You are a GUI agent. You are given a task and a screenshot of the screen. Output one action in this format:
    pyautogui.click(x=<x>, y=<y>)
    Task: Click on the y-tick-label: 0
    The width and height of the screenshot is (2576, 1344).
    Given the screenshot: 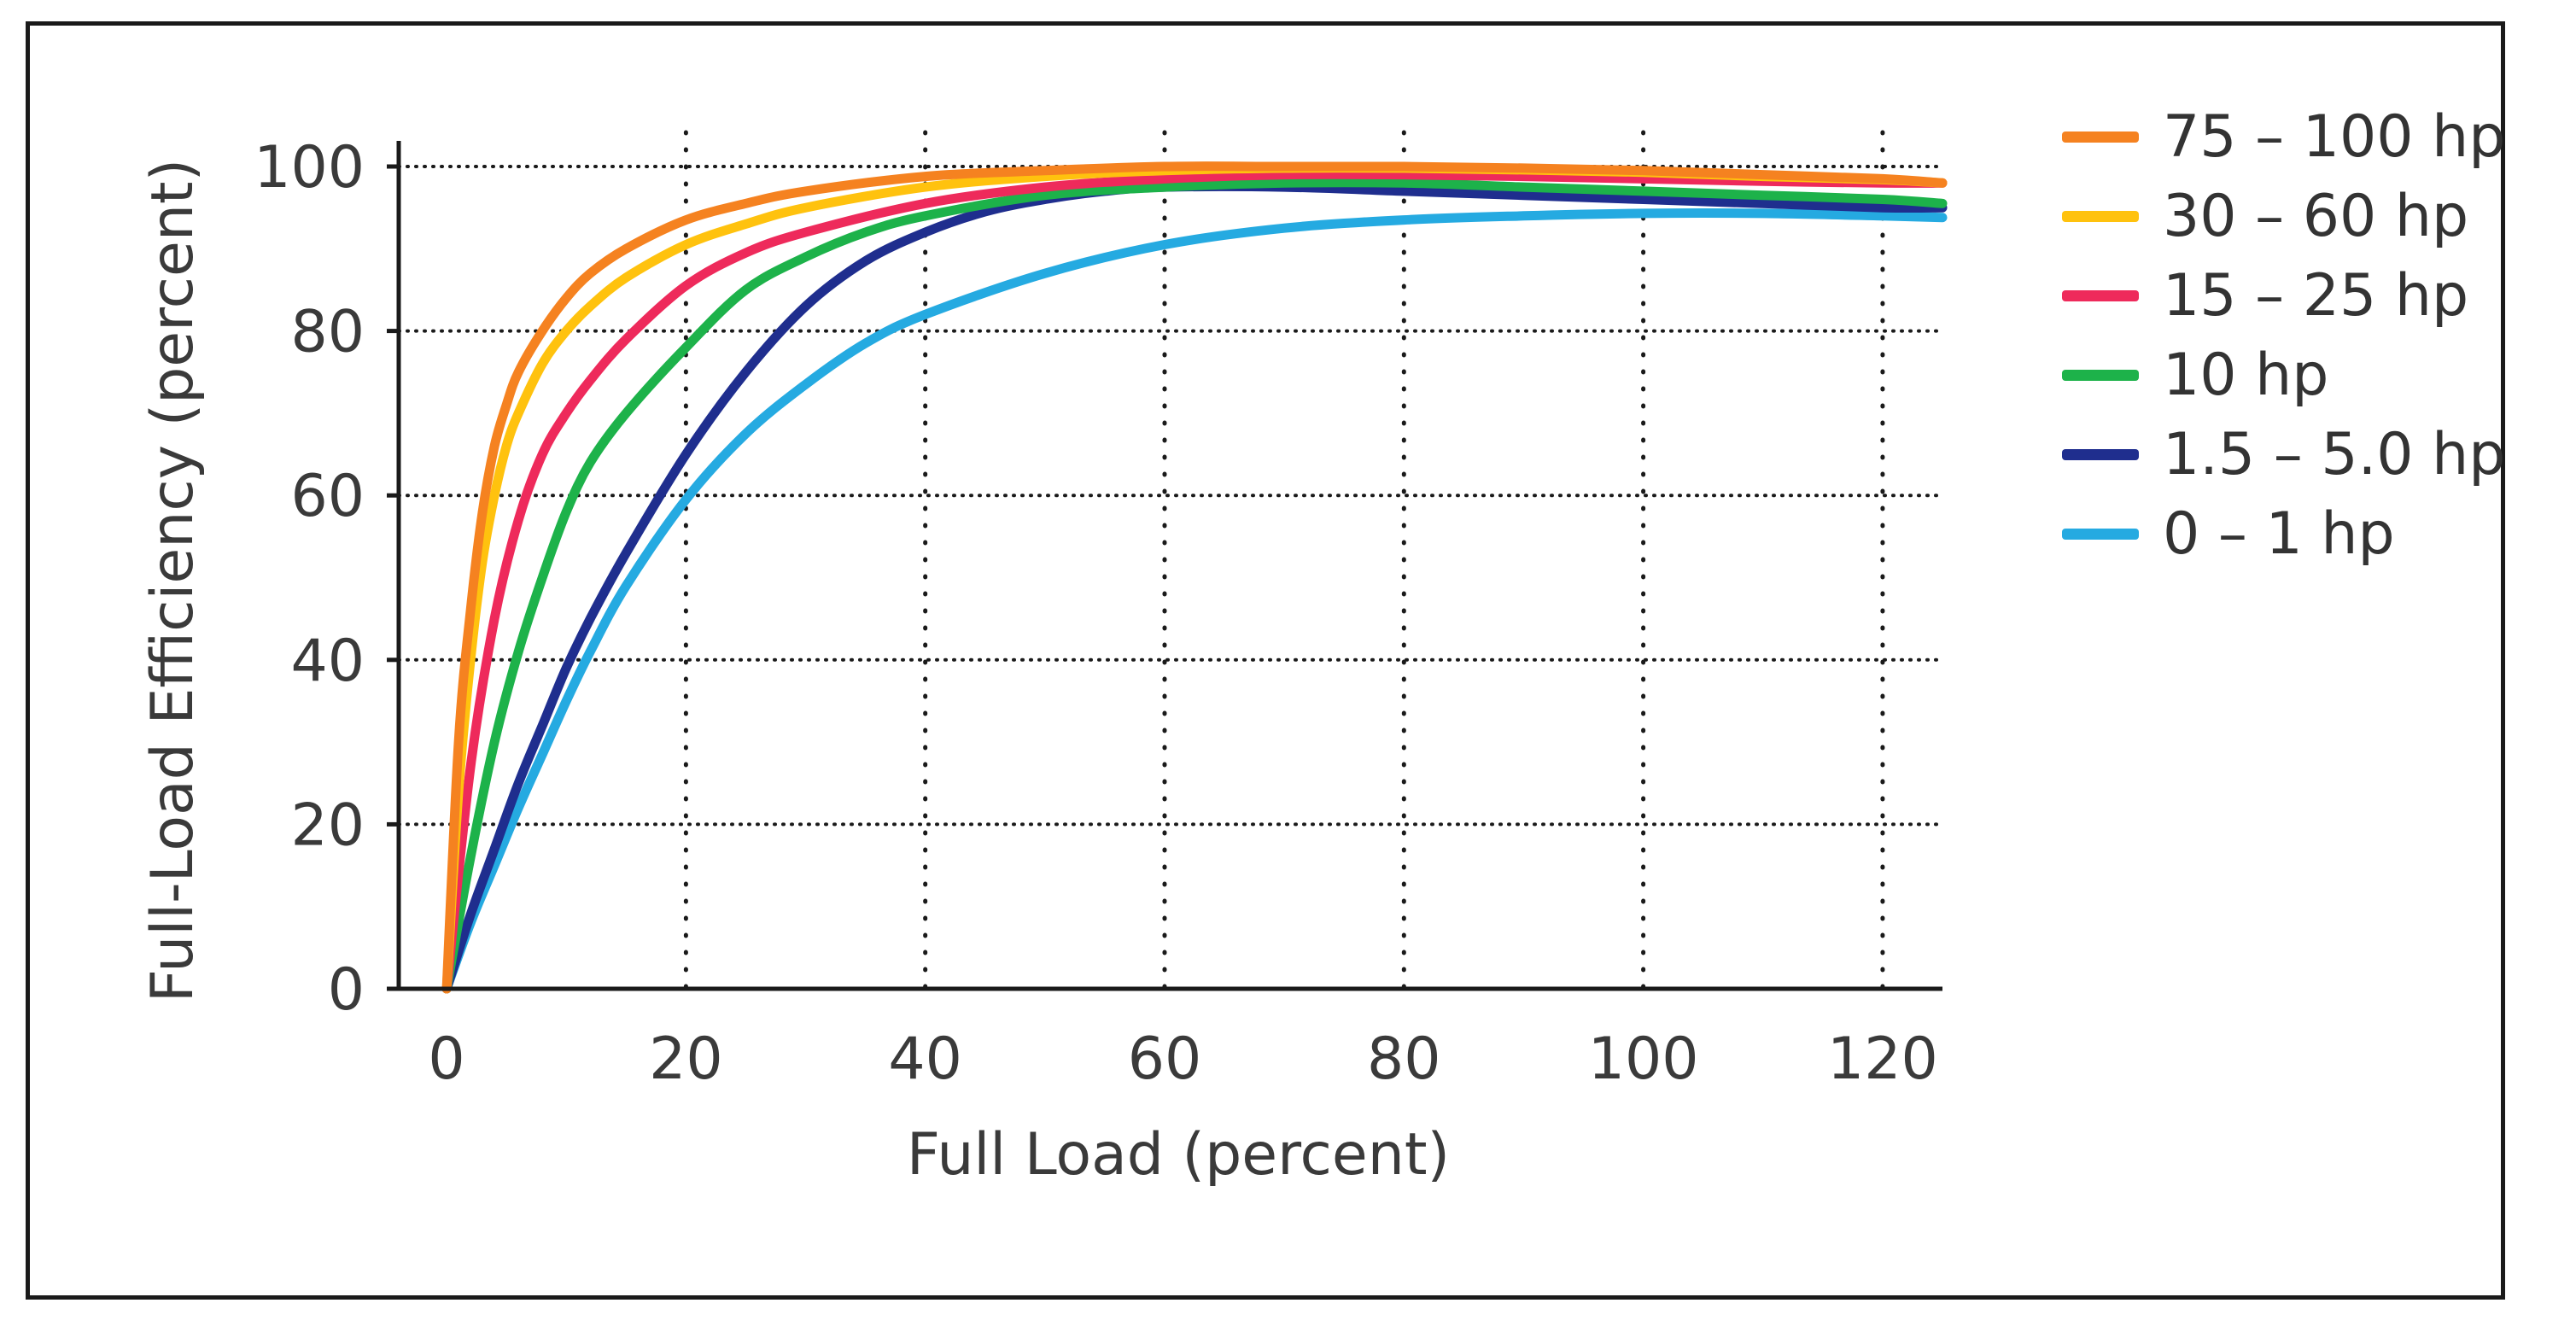 What is the action you would take?
    pyautogui.click(x=346, y=990)
    